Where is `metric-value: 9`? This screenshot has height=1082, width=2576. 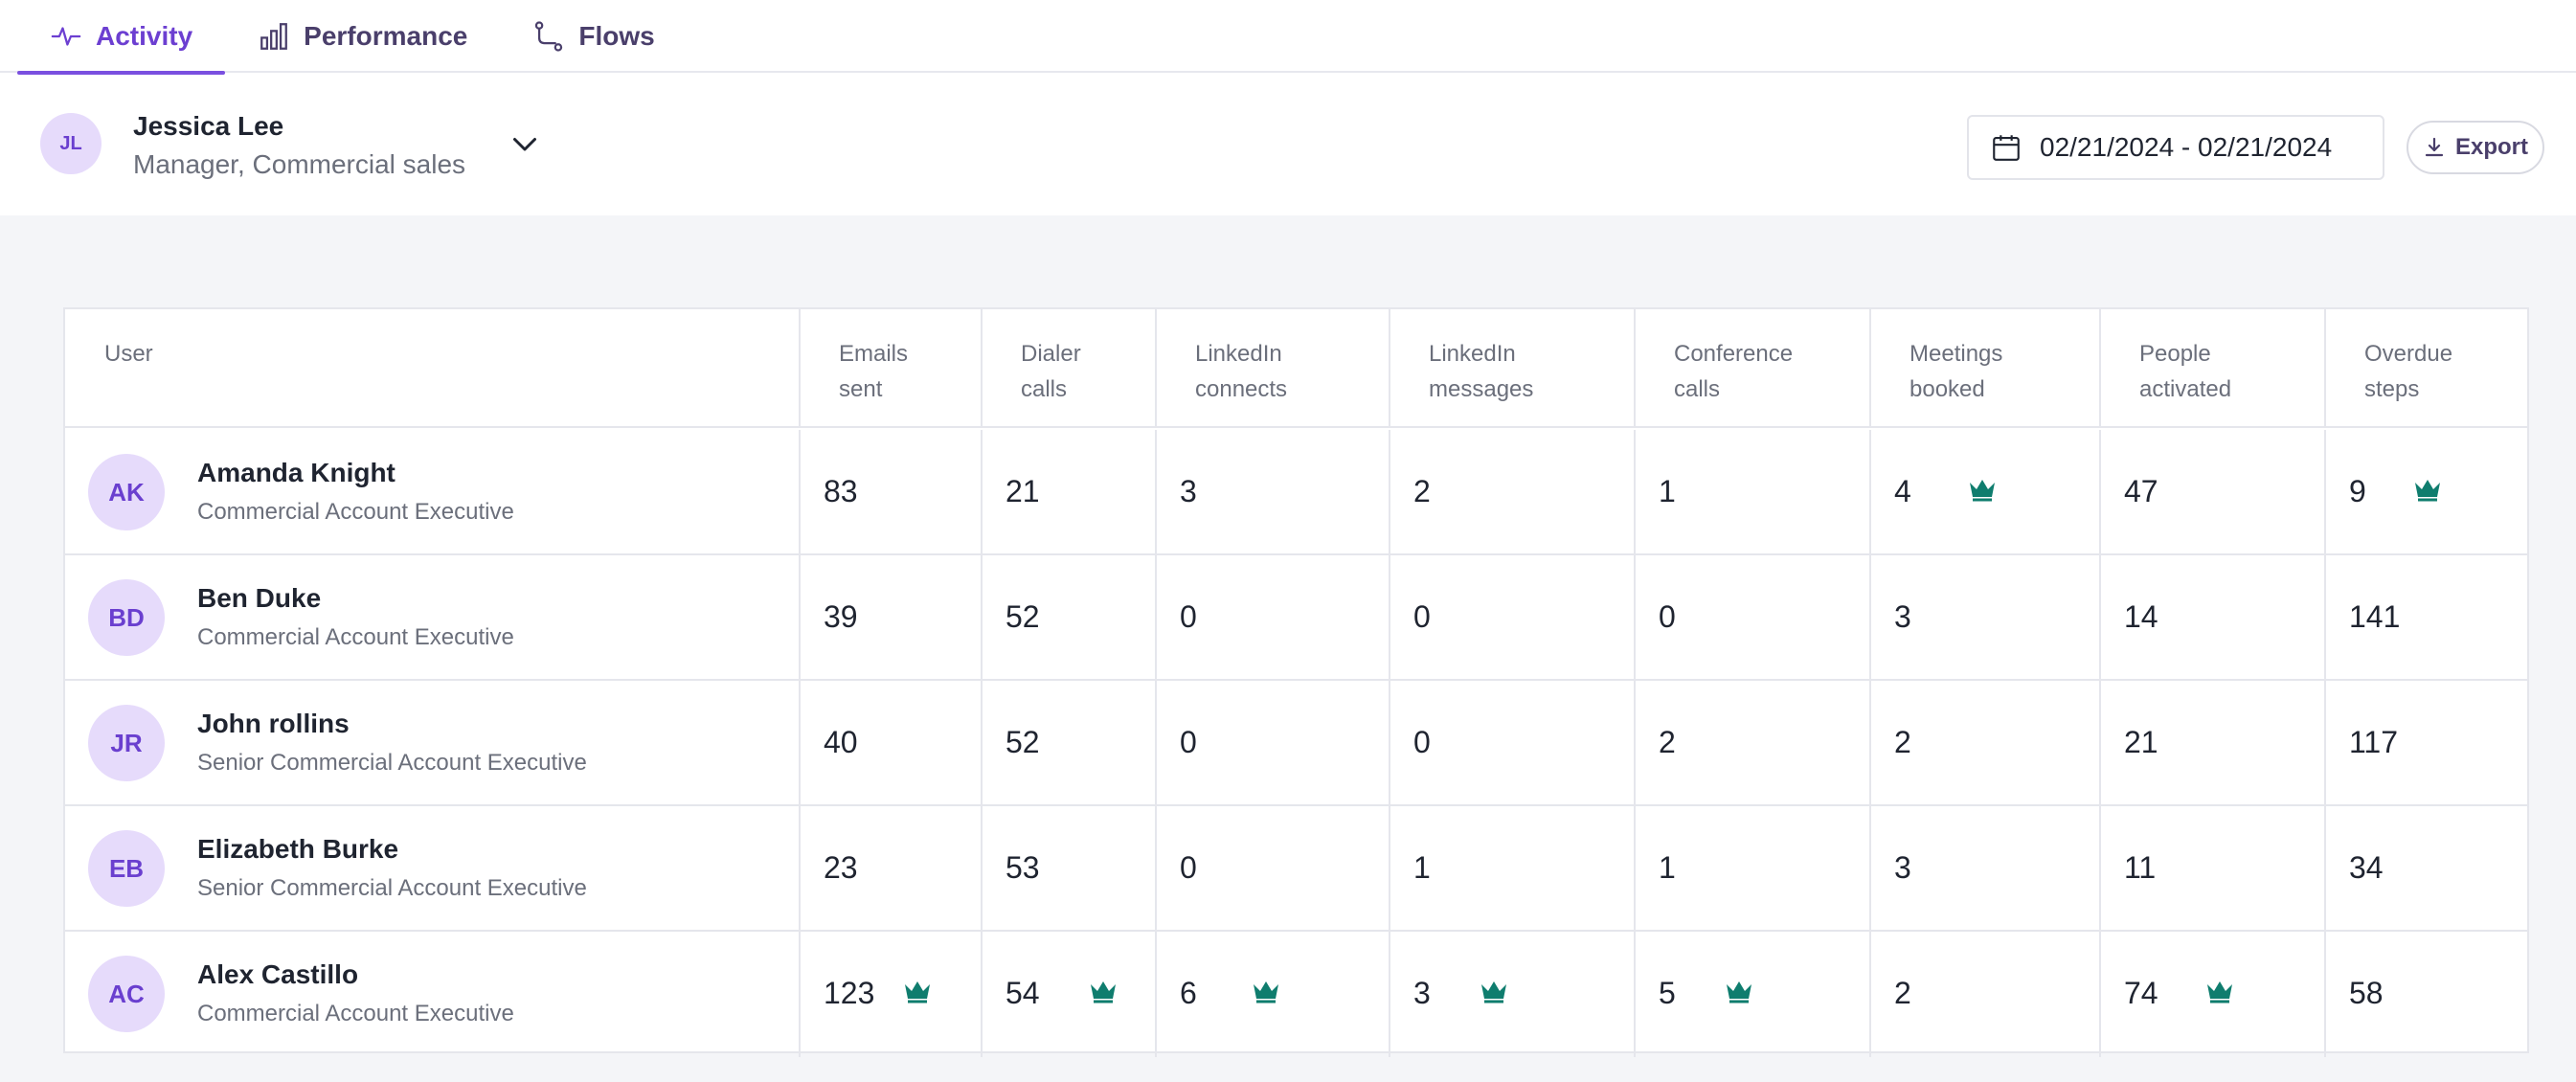 metric-value: 9 is located at coordinates (2357, 491).